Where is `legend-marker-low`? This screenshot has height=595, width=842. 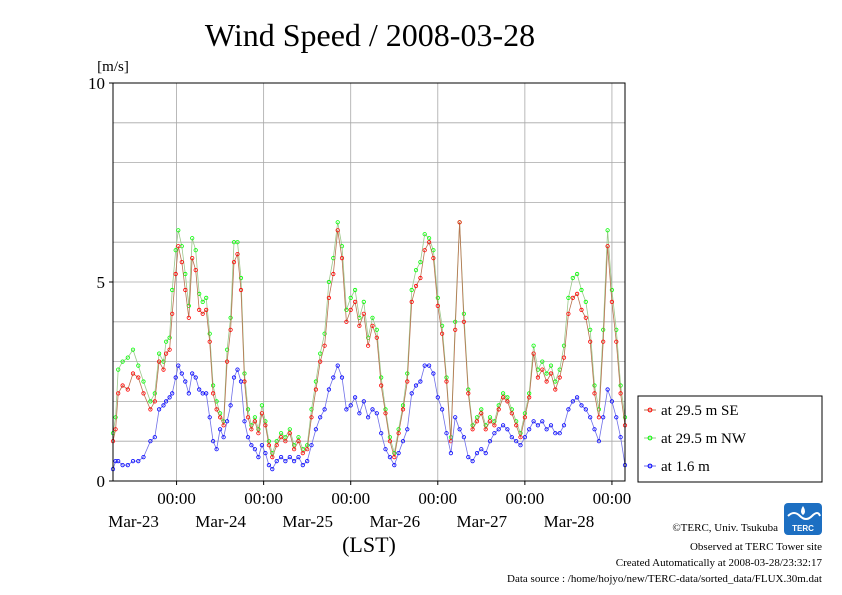 legend-marker-low is located at coordinates (650, 466).